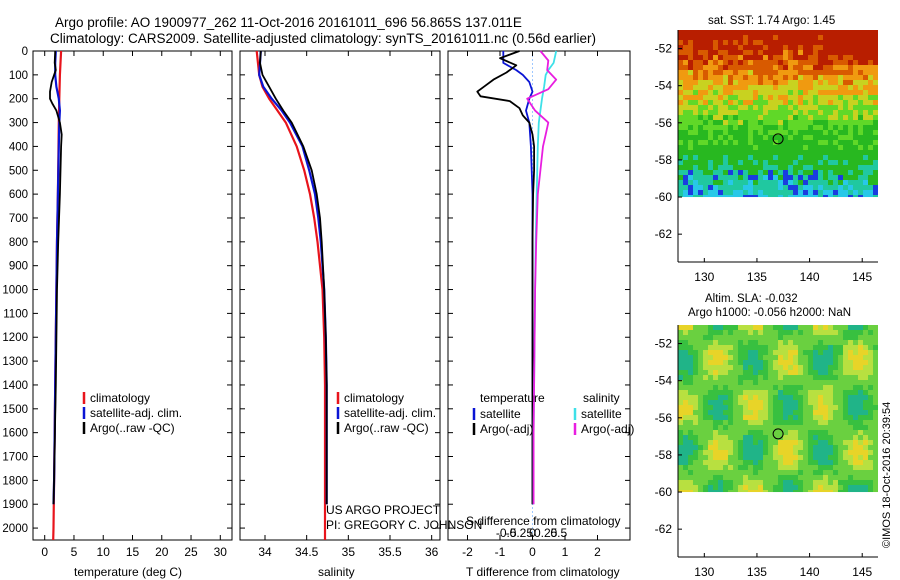 This screenshot has height=580, width=900. What do you see at coordinates (18, 195) in the screenshot?
I see `y-tick-label: 600` at bounding box center [18, 195].